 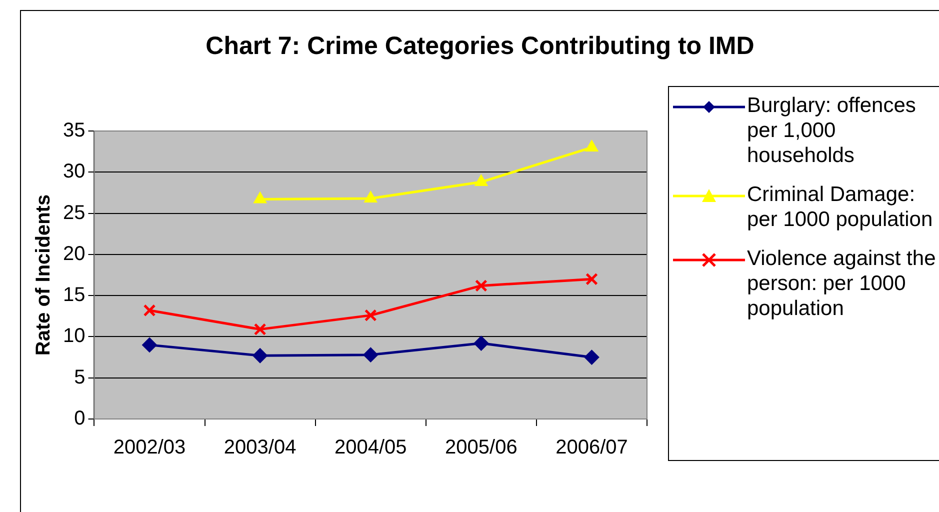 What do you see at coordinates (80, 377) in the screenshot?
I see `y-tick-label: 5` at bounding box center [80, 377].